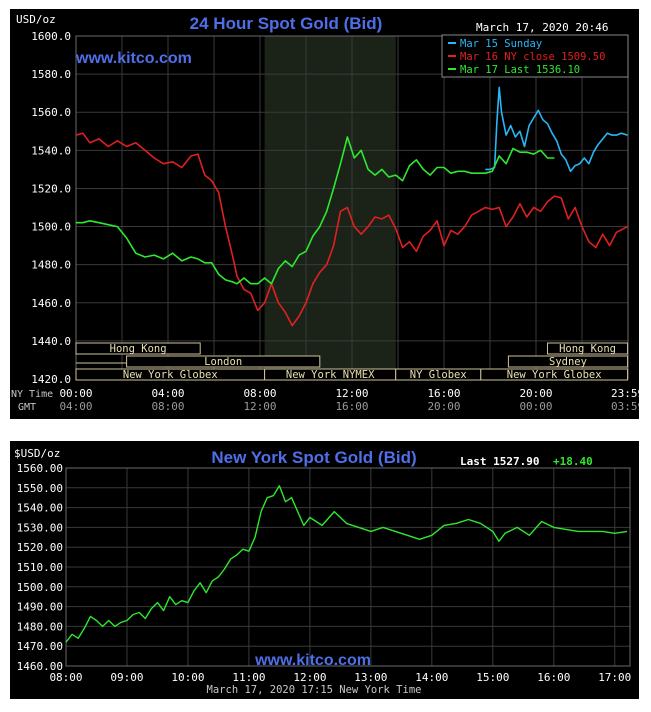 The width and height of the screenshot is (651, 712). What do you see at coordinates (40, 468) in the screenshot?
I see `y-tick-label: 1560.00` at bounding box center [40, 468].